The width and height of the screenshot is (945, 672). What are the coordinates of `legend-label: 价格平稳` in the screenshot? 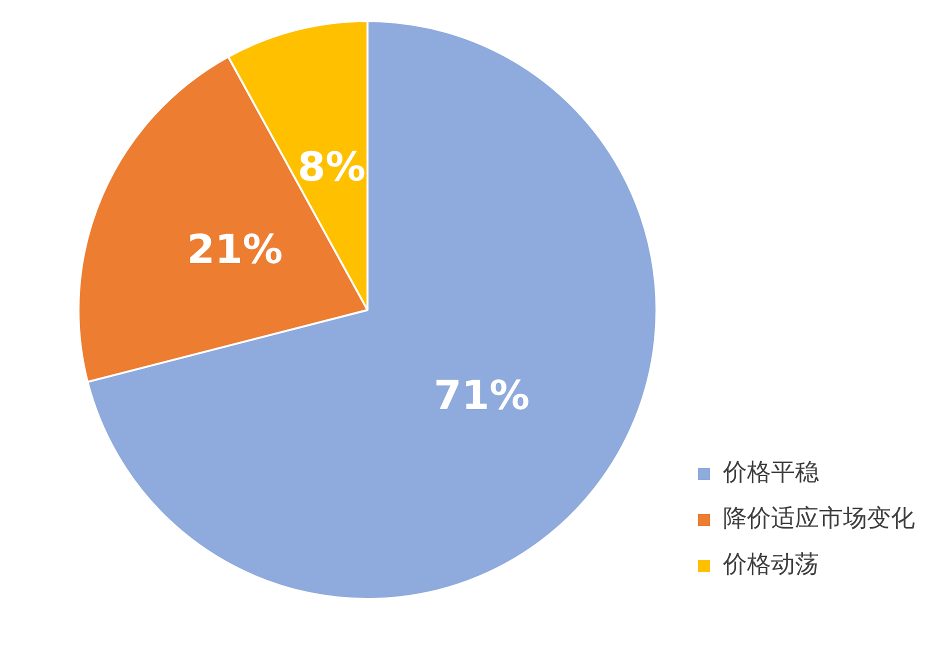 It's located at (770, 472).